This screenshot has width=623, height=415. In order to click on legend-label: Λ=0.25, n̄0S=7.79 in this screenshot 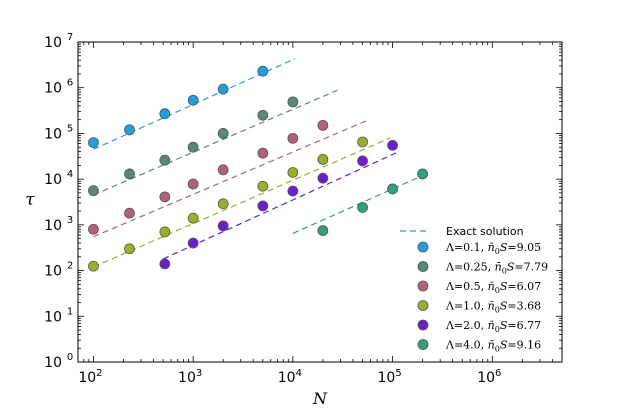, I will do `click(496, 268)`.